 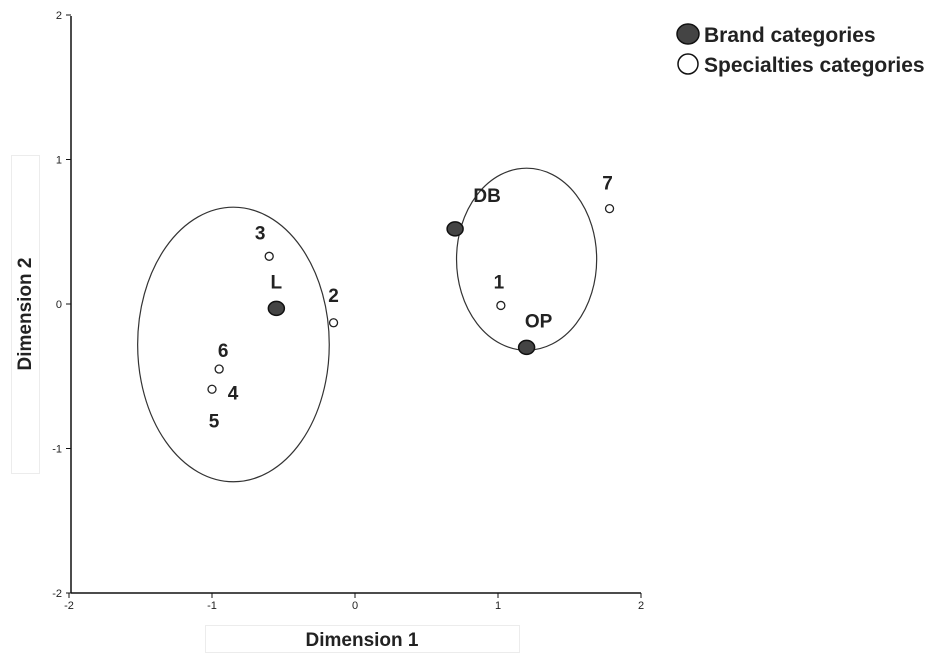 What do you see at coordinates (59, 161) in the screenshot?
I see `y-tick-label: 1` at bounding box center [59, 161].